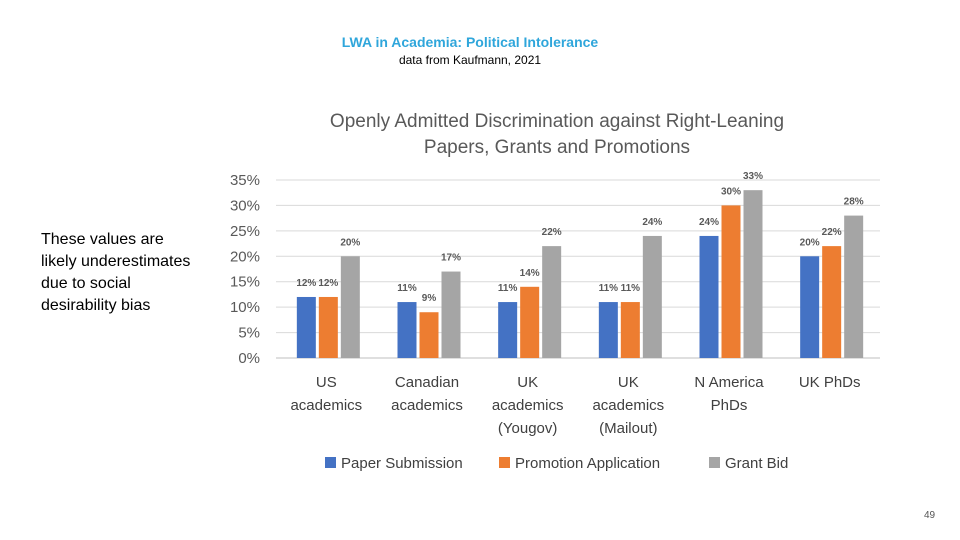 The width and height of the screenshot is (960, 540). What do you see at coordinates (731, 191) in the screenshot?
I see `data-label: 30%` at bounding box center [731, 191].